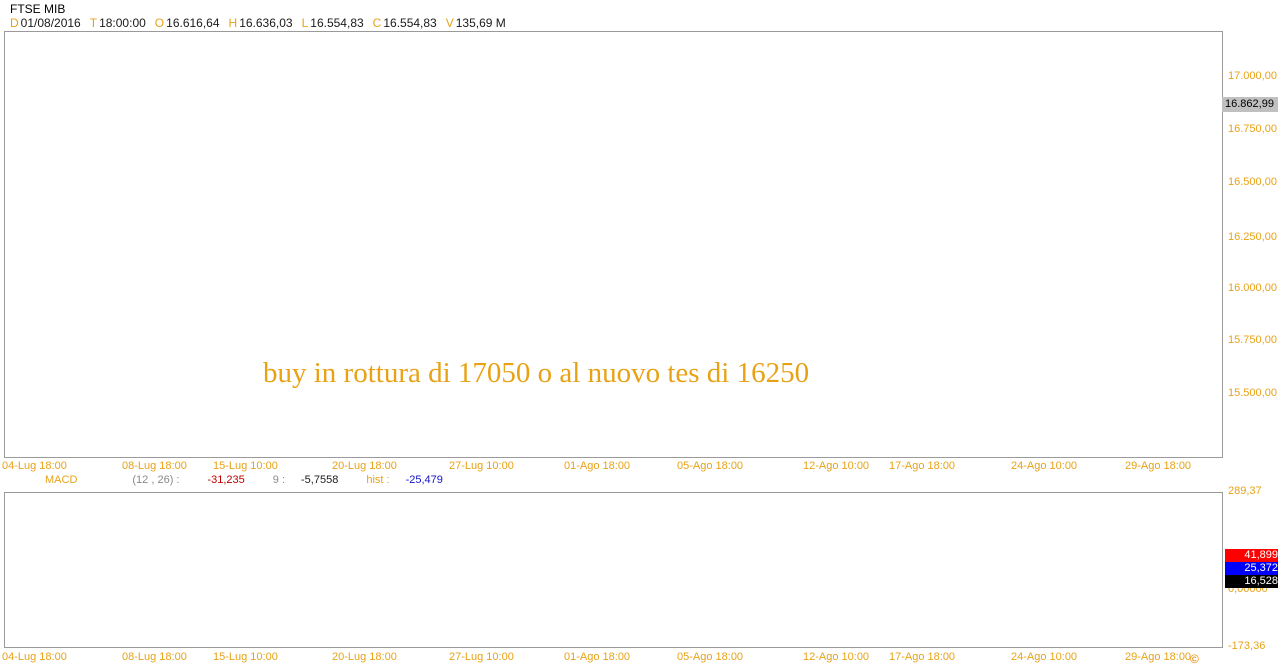 Image resolution: width=1278 pixels, height=668 pixels. What do you see at coordinates (117, 23) in the screenshot?
I see `ohlc-field: T 18:00:00` at bounding box center [117, 23].